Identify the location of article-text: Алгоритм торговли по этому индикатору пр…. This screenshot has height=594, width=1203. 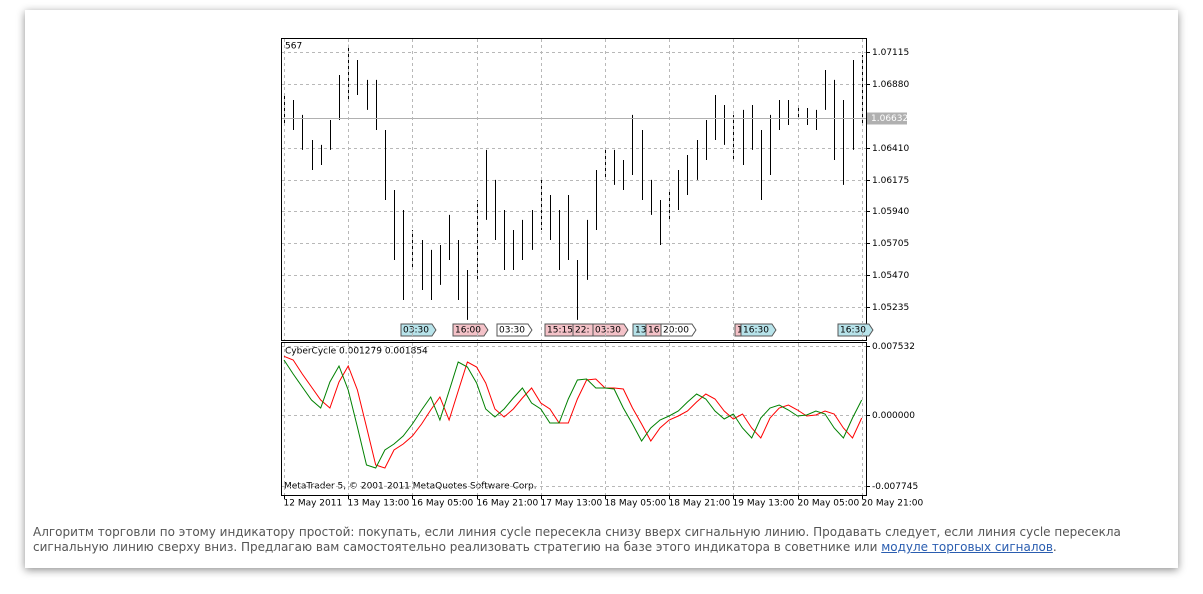
(603, 540).